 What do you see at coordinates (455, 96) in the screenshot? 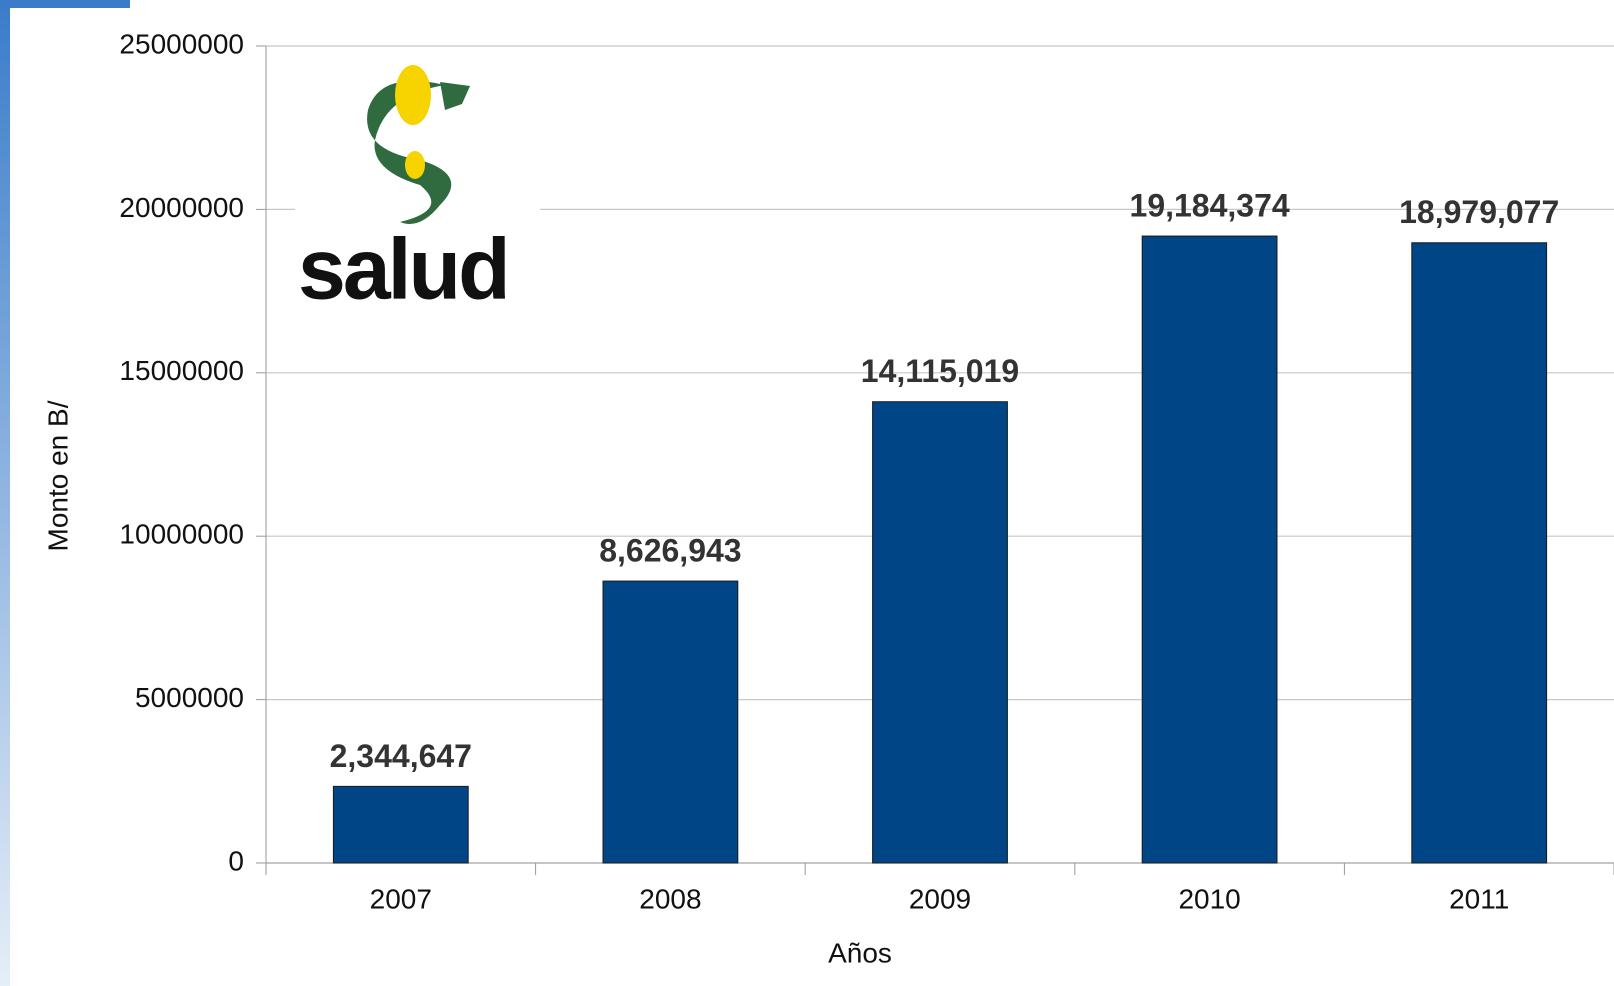
I see `logo-head` at bounding box center [455, 96].